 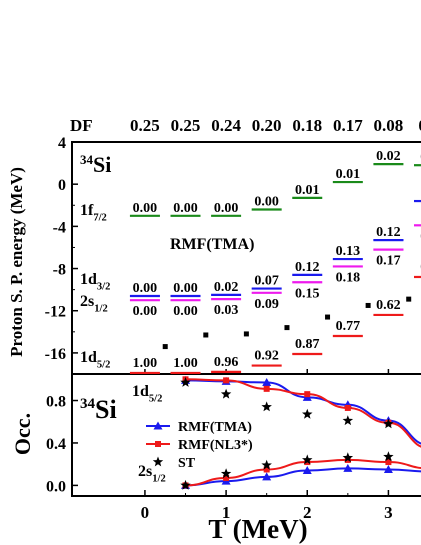 I want to click on top-ytick-label: -16, so click(x=55, y=354).